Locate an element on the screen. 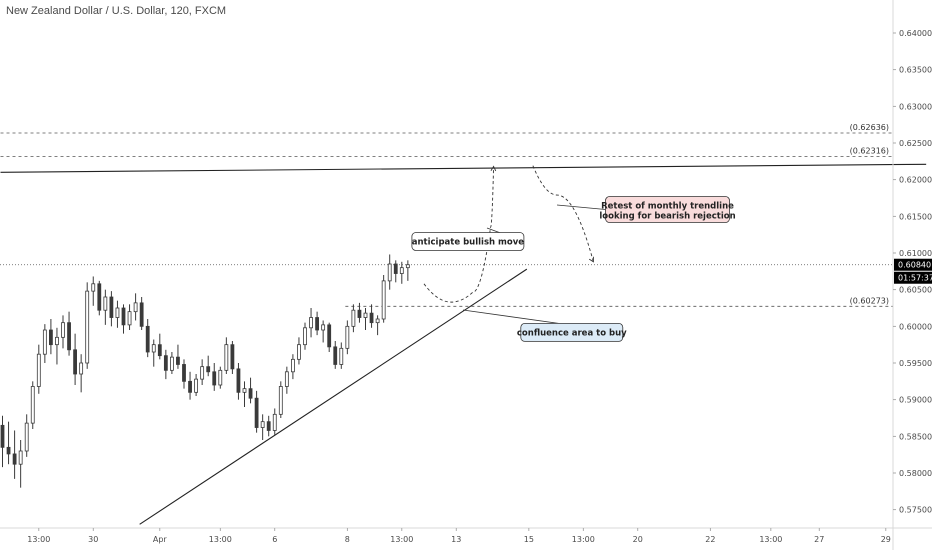 The height and width of the screenshot is (550, 932). x-tick-label: 15 is located at coordinates (529, 539).